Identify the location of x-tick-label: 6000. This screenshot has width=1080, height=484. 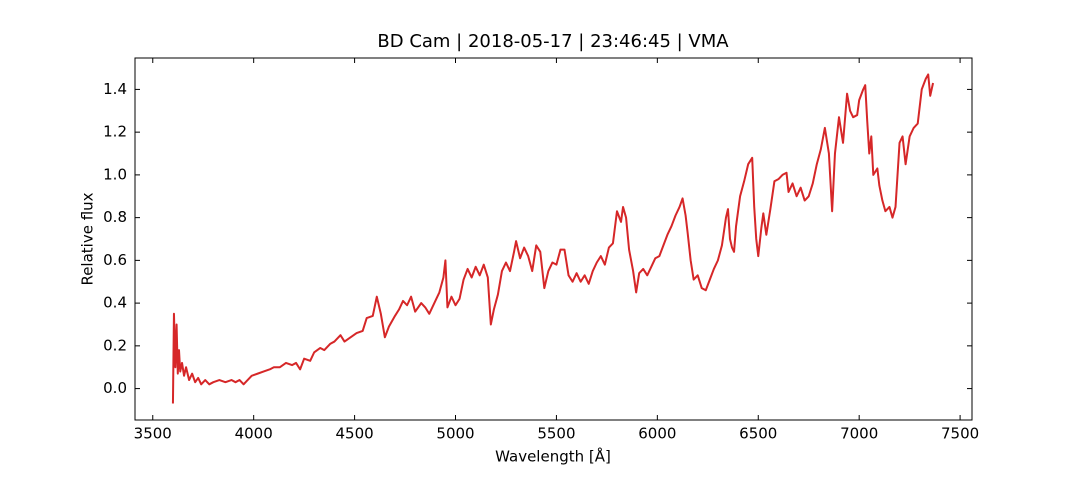
(657, 434).